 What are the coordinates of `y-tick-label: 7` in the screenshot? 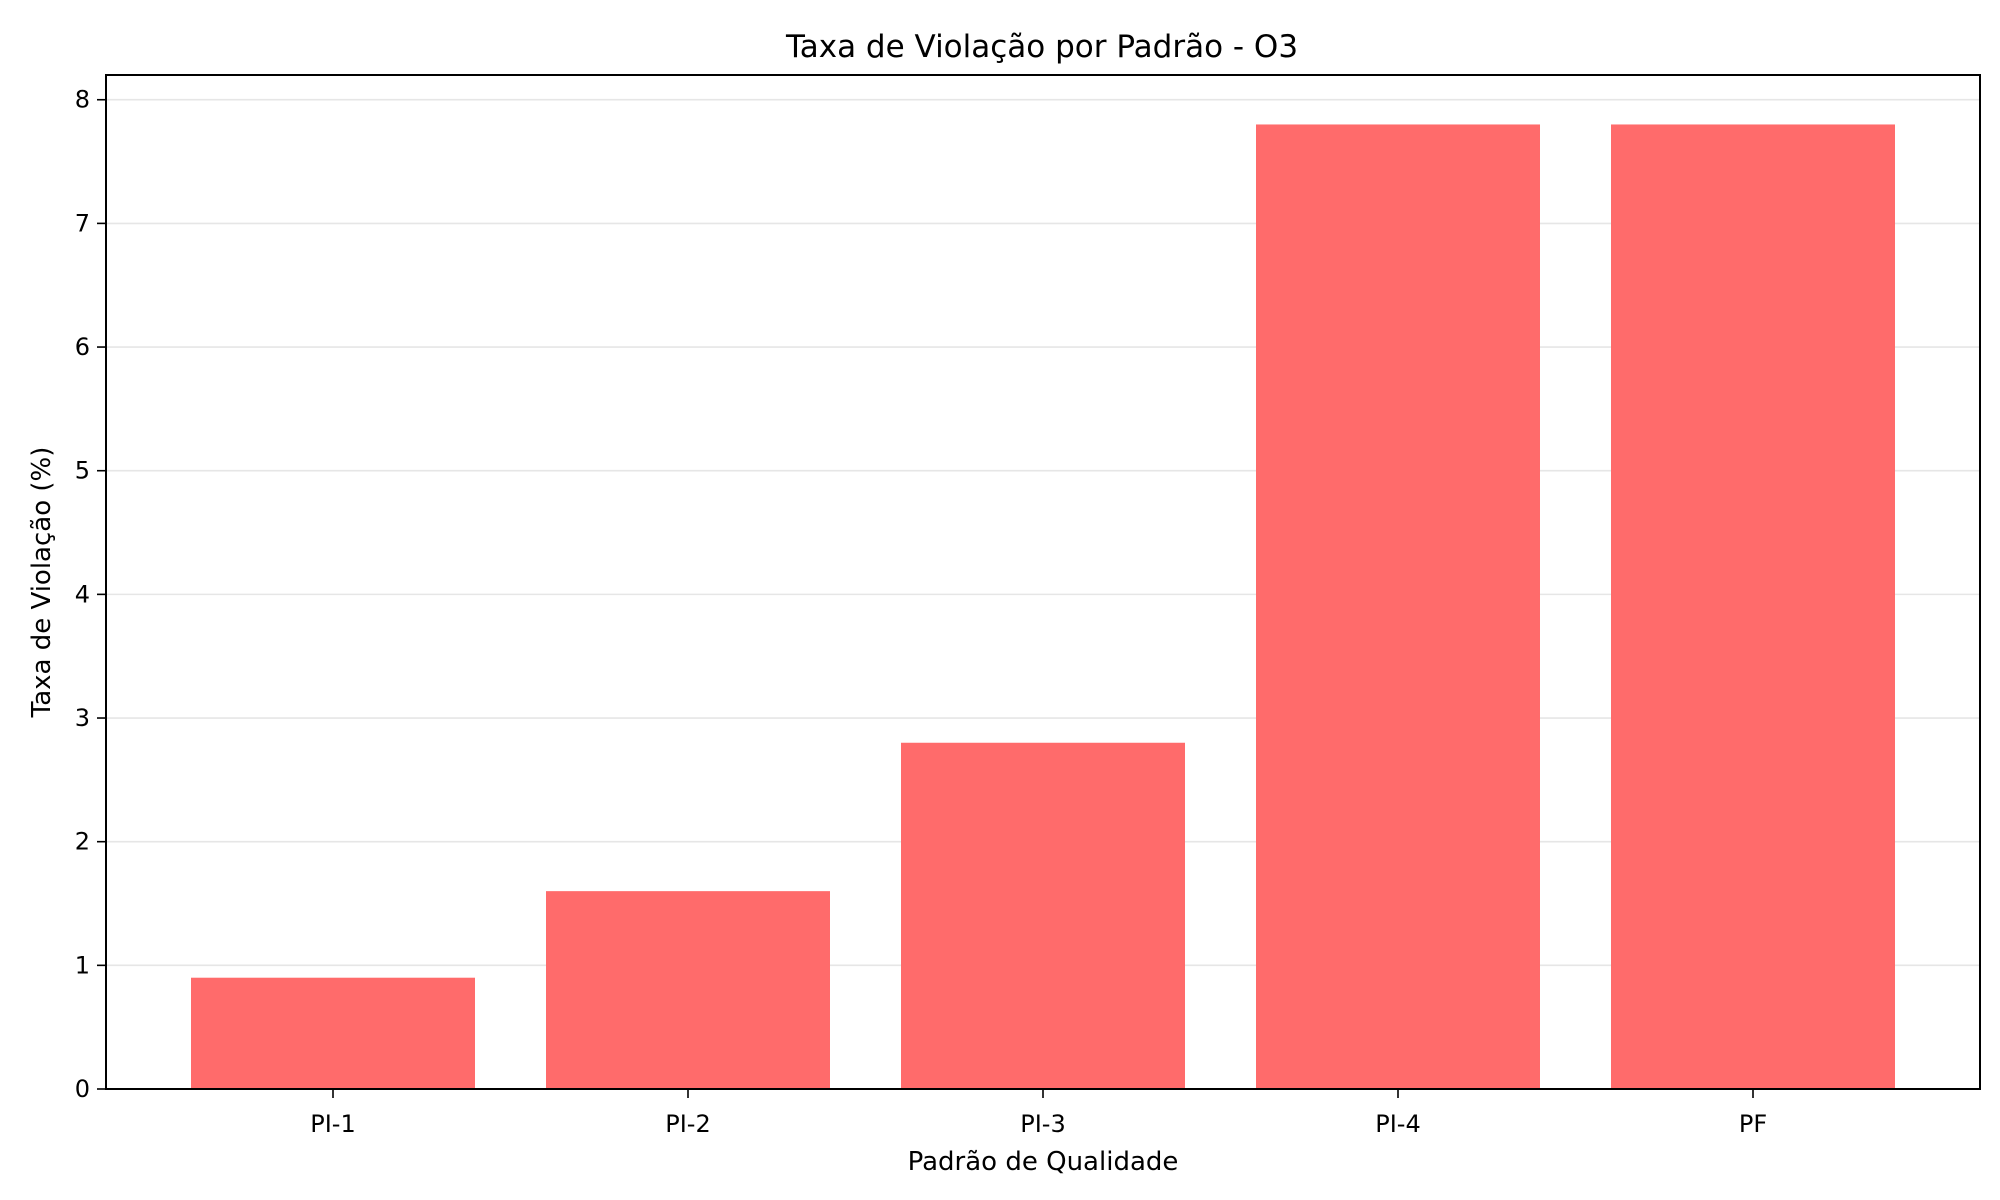 It's located at (82, 223).